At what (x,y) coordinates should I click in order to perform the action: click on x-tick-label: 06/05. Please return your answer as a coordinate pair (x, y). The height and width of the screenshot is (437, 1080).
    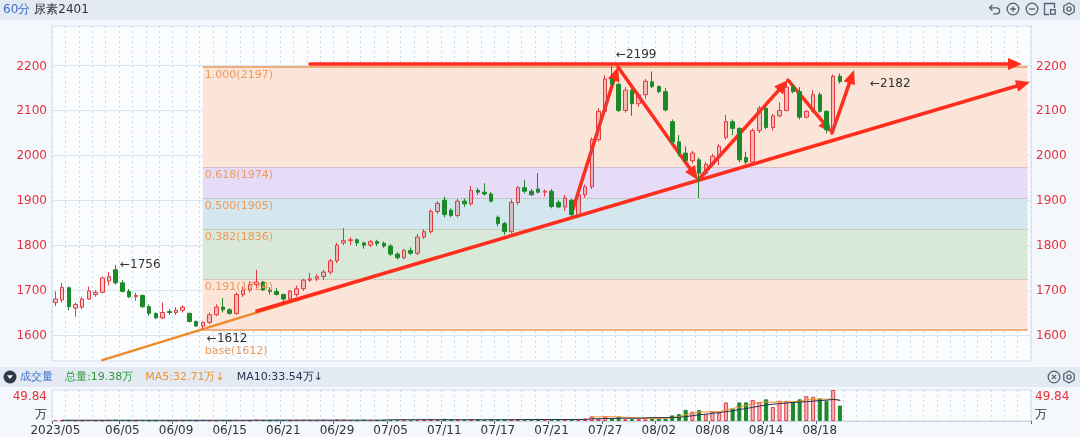
    Looking at the image, I should click on (122, 430).